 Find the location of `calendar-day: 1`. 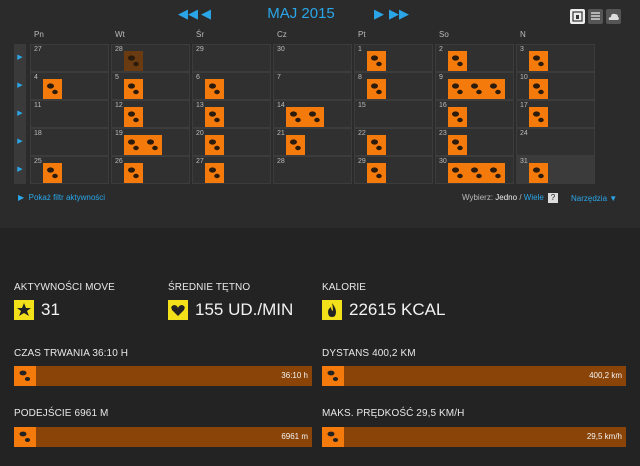

calendar-day: 1 is located at coordinates (393, 58).